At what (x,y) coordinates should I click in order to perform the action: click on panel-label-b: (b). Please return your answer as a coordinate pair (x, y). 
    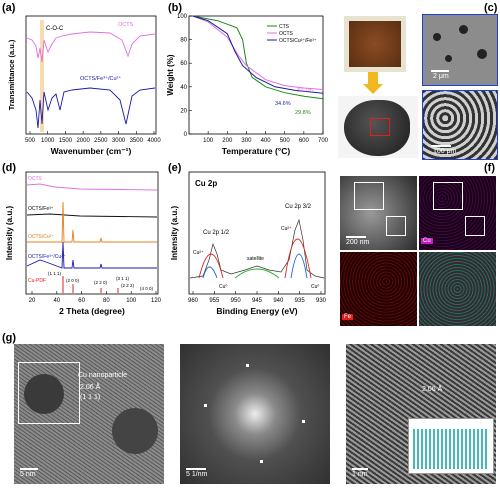
    Looking at the image, I should click on (175, 8).